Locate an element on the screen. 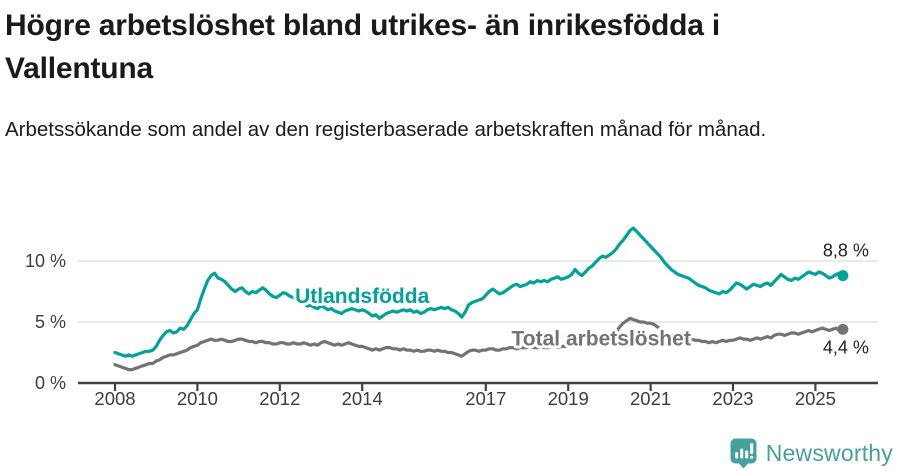 The height and width of the screenshot is (474, 900). x-tick-label-2012: 2012 is located at coordinates (279, 398).